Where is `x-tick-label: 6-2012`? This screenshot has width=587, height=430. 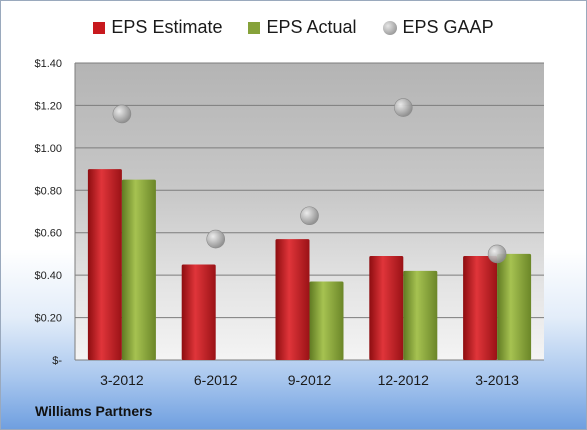
x-tick-label: 6-2012 is located at coordinates (216, 380).